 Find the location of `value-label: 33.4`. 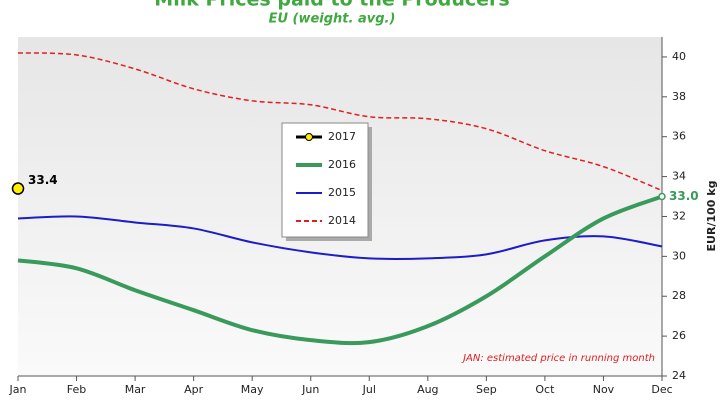

value-label: 33.4 is located at coordinates (43, 180).